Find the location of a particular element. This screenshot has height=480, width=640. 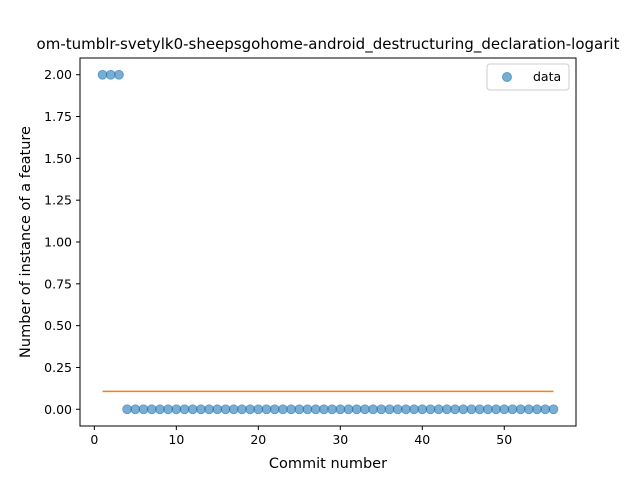

y-tick-label: 0.75 is located at coordinates (58, 283).